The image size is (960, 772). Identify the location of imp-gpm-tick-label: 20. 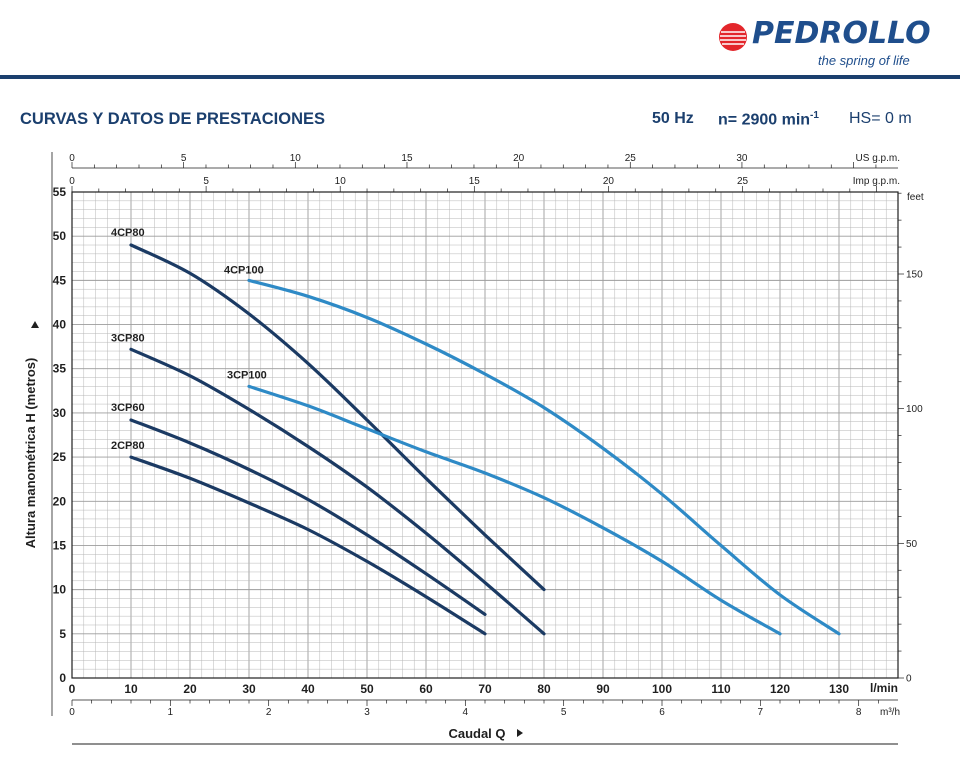
(609, 181).